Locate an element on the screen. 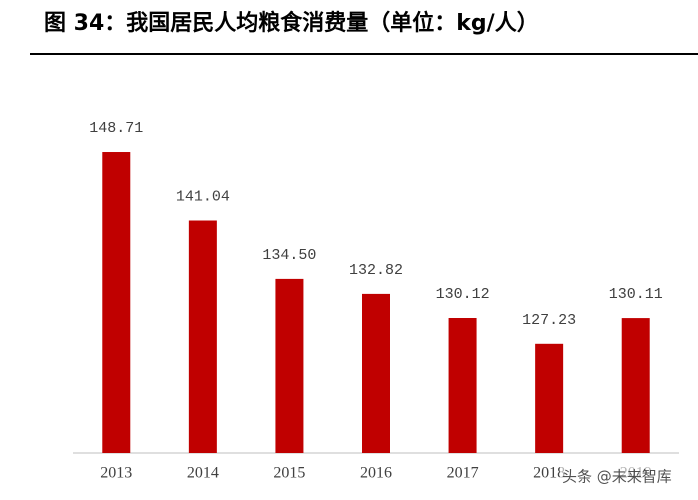 Image resolution: width=698 pixels, height=500 pixels. value-label: 134.50 is located at coordinates (289, 255).